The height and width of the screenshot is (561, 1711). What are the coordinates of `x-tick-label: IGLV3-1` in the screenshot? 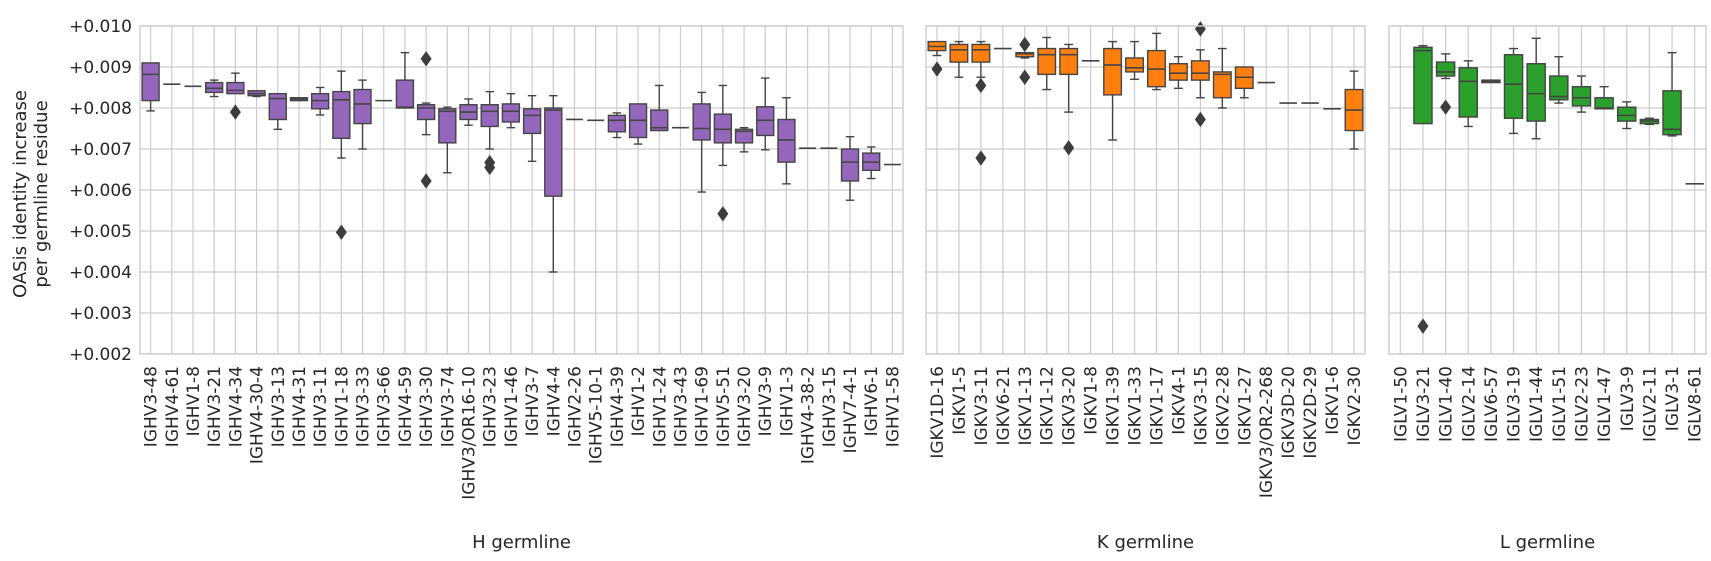 It's located at (1673, 398).